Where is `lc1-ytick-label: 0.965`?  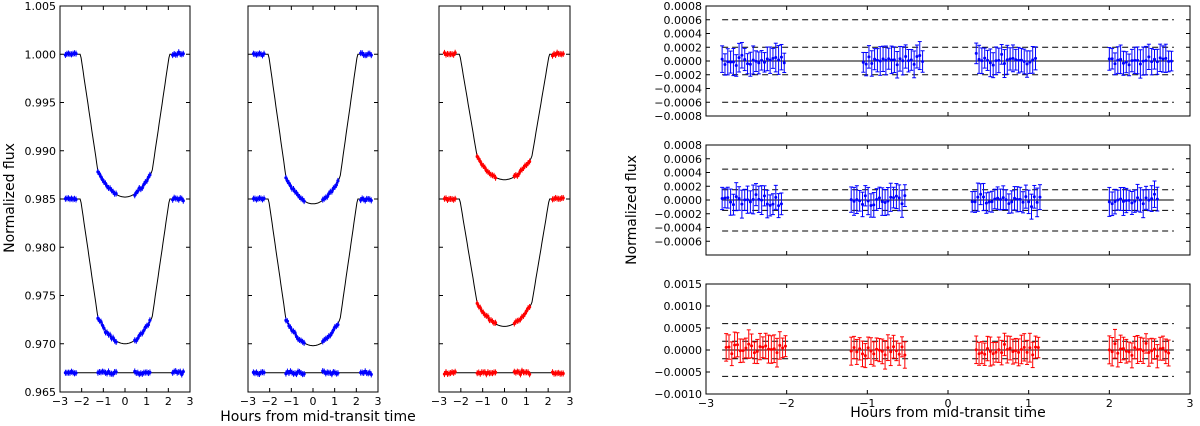
lc1-ytick-label: 0.965 is located at coordinates (41, 392).